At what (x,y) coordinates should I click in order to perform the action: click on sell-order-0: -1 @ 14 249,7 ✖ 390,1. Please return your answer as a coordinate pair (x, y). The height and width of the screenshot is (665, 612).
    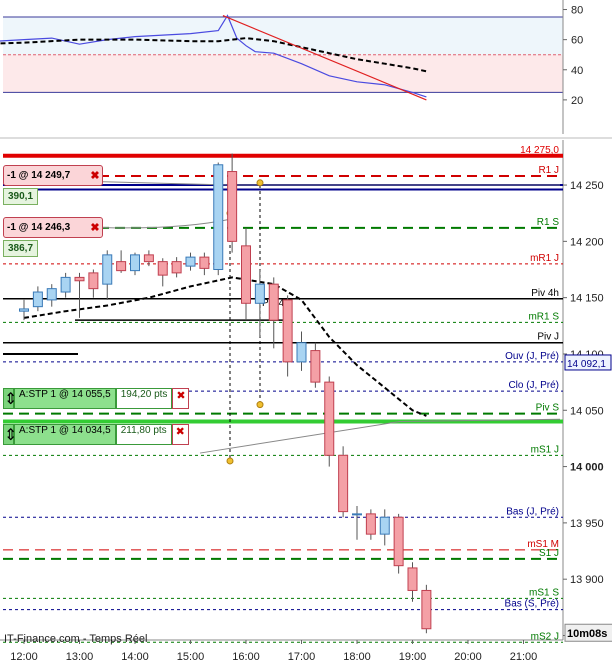
    Looking at the image, I should click on (53, 185).